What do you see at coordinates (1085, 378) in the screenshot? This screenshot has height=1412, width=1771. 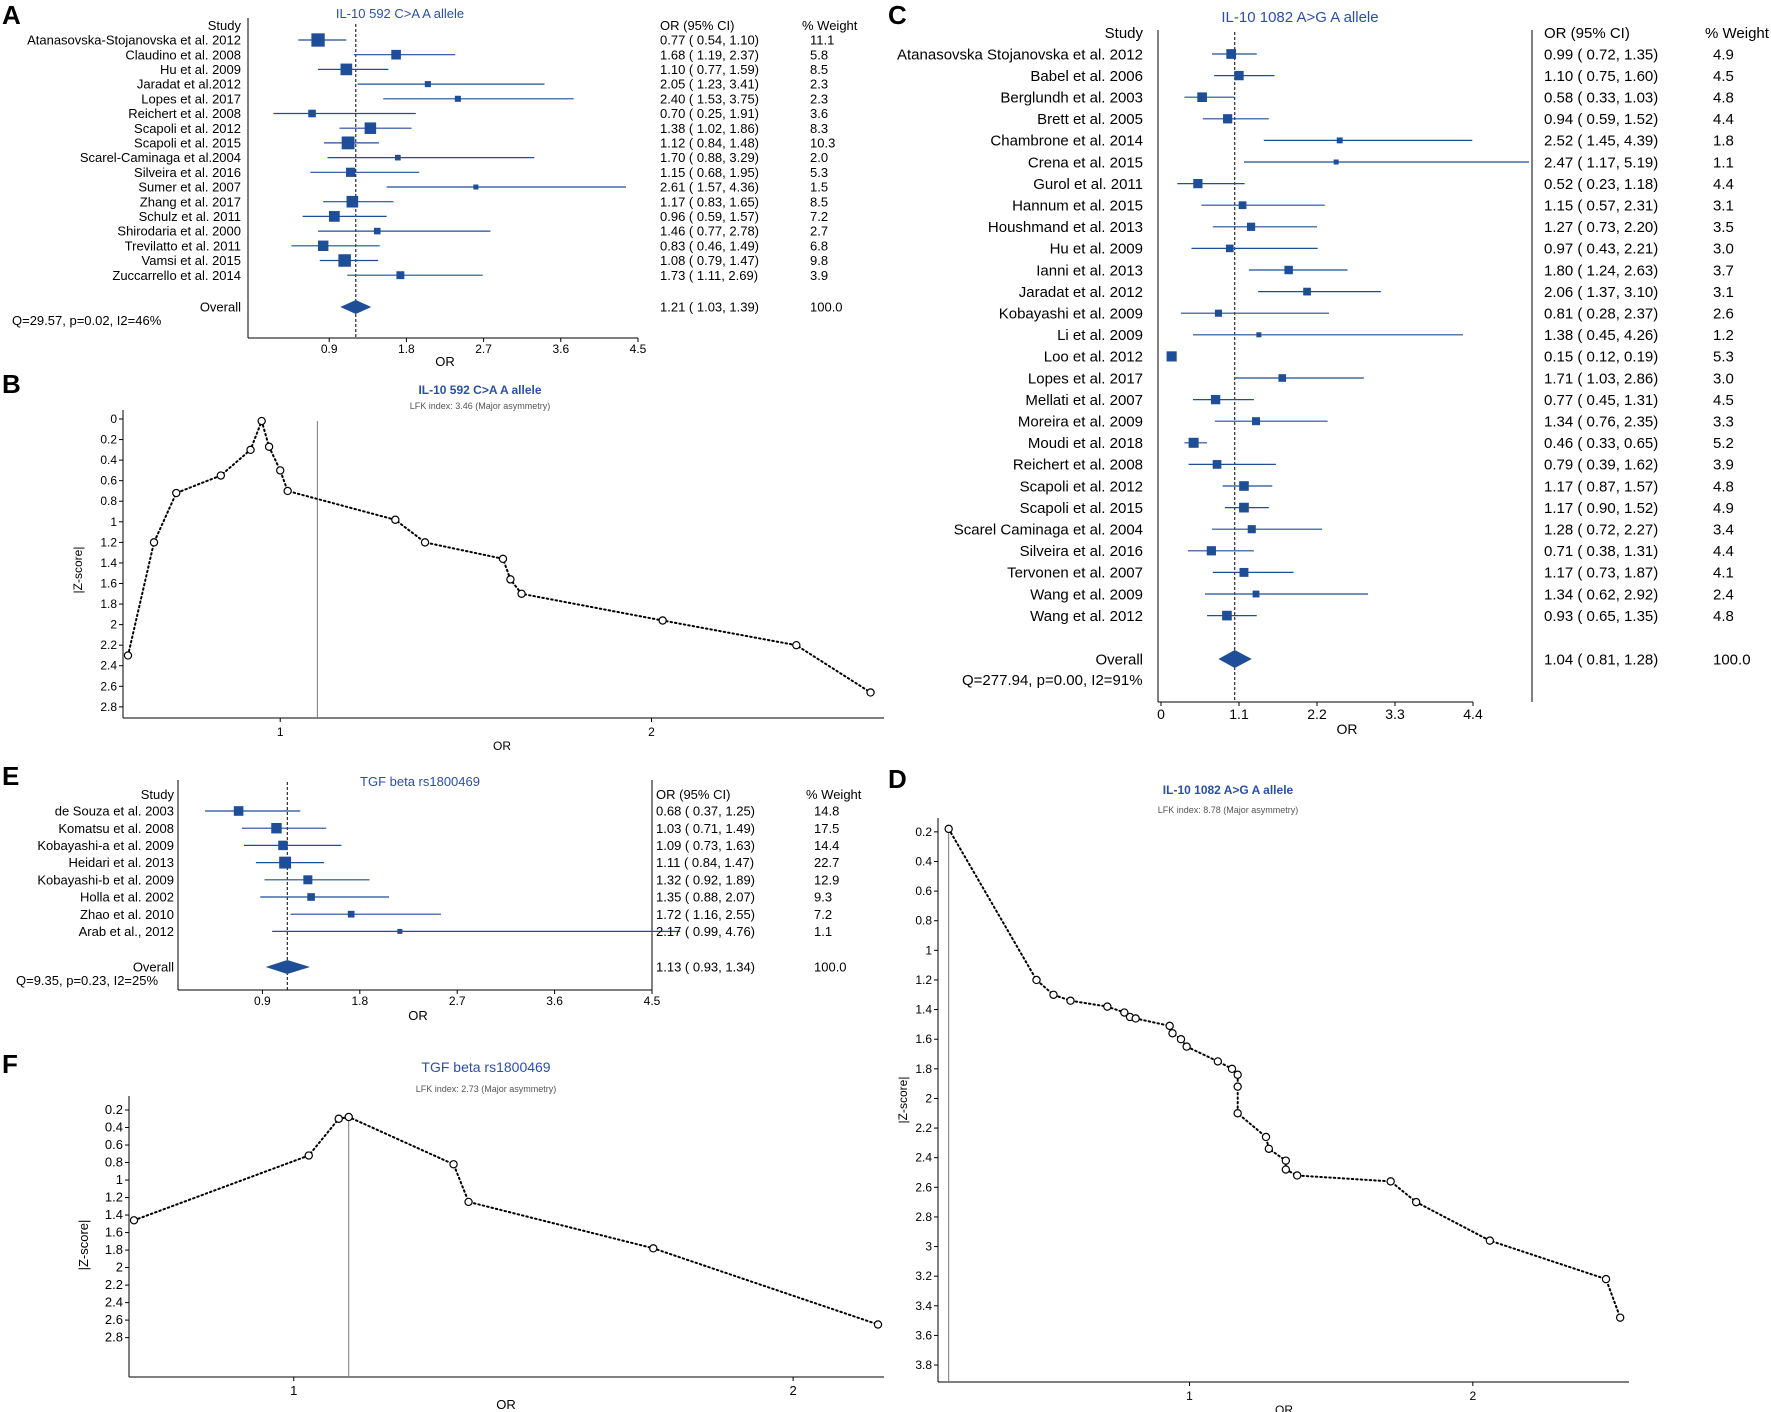 I see `study-name: Lopes et al. 2017` at bounding box center [1085, 378].